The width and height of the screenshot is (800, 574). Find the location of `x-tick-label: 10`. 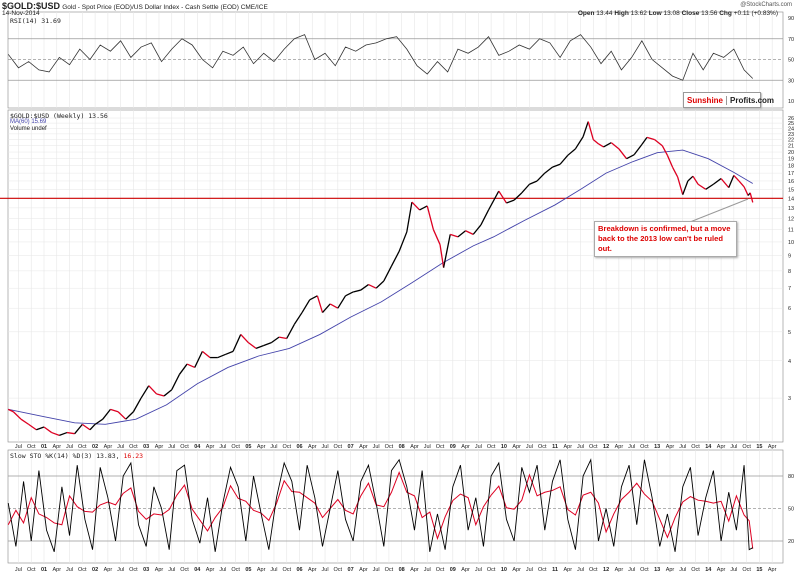

x-tick-label: 10 is located at coordinates (504, 447).